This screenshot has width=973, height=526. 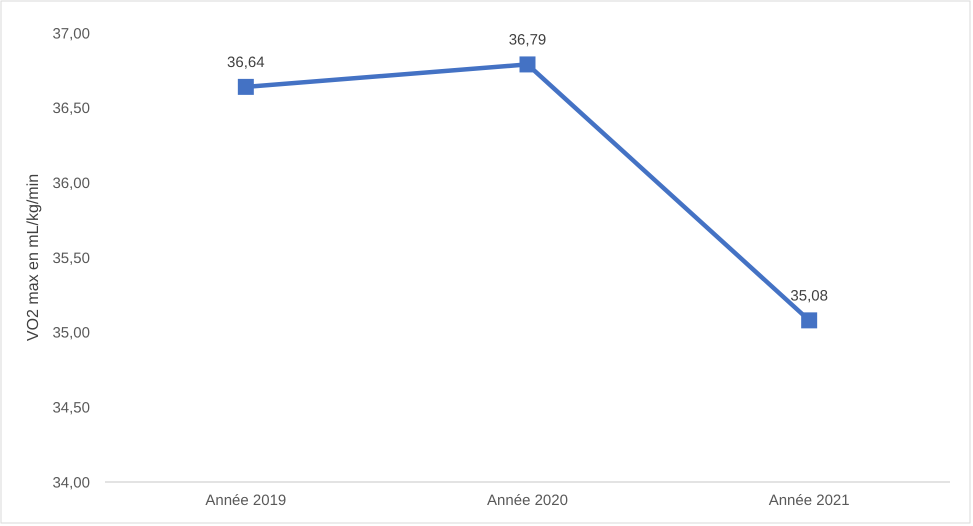 I want to click on y-tick-label: 34,00, so click(x=71, y=483).